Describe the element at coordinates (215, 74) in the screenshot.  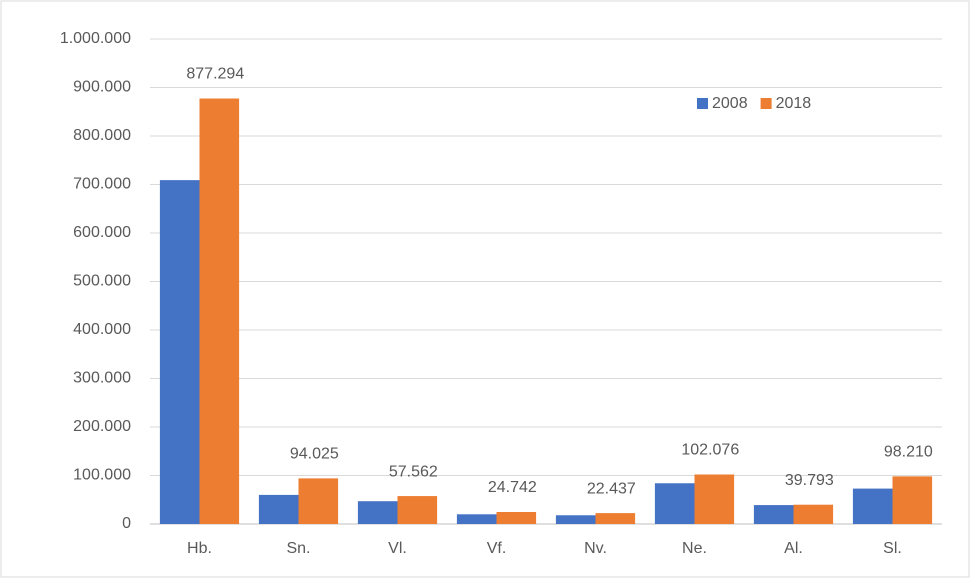
I see `data-label: 877.294` at that location.